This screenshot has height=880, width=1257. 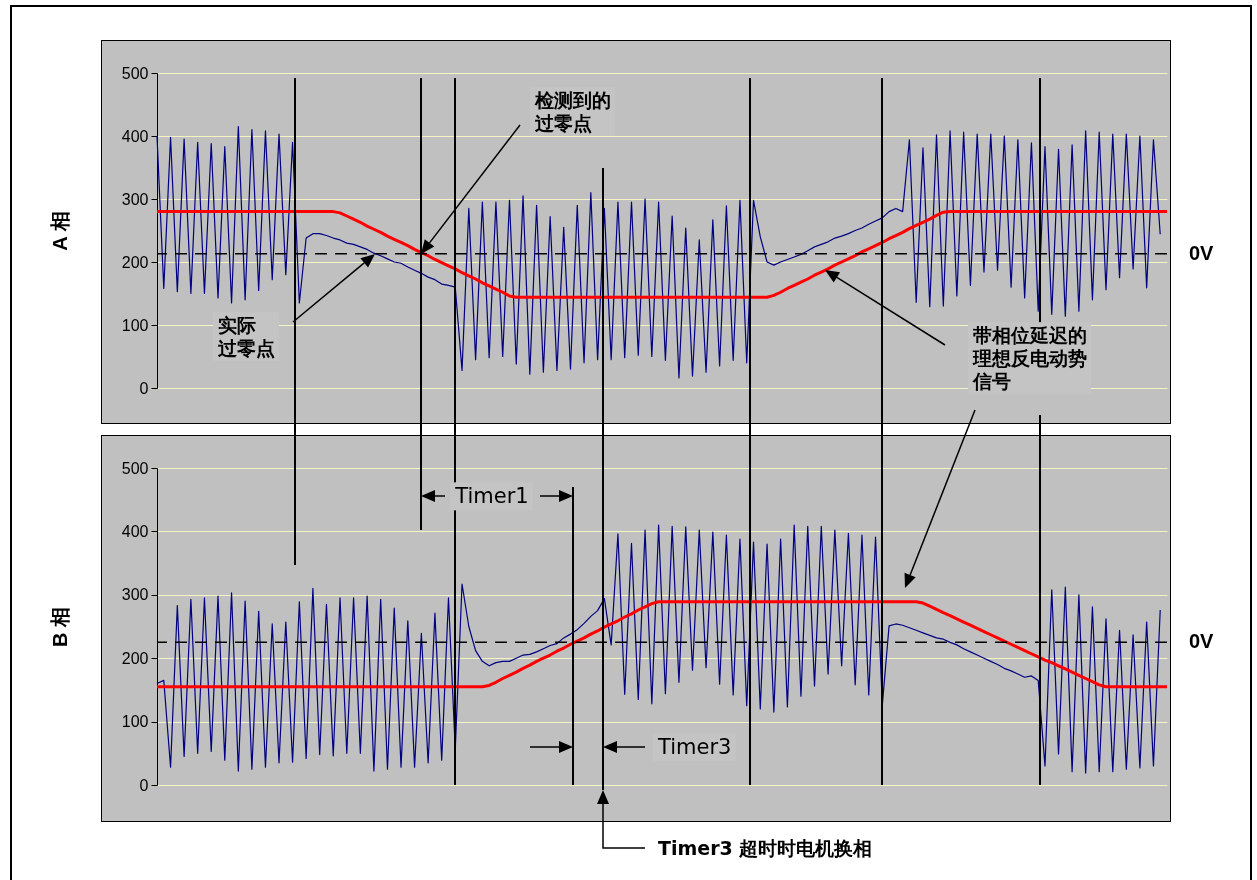 What do you see at coordinates (694, 747) in the screenshot?
I see `annotation: Timer3` at bounding box center [694, 747].